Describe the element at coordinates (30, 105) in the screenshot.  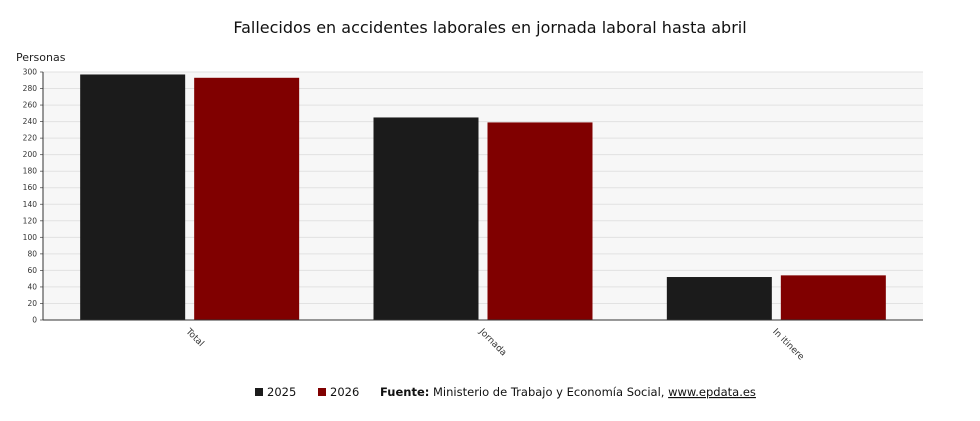
I see `y-tick-label: 260` at that location.